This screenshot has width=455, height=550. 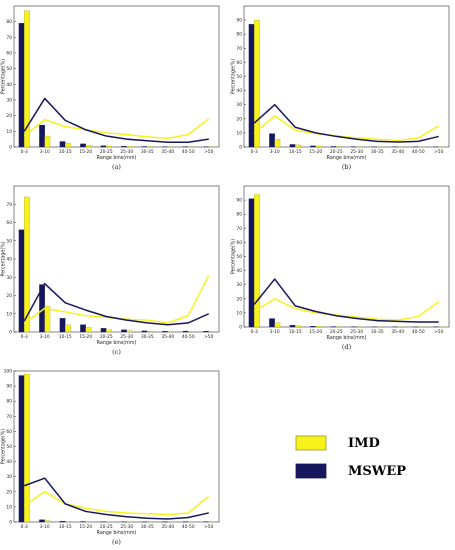 I want to click on y-tick-label: 80, so click(x=239, y=35).